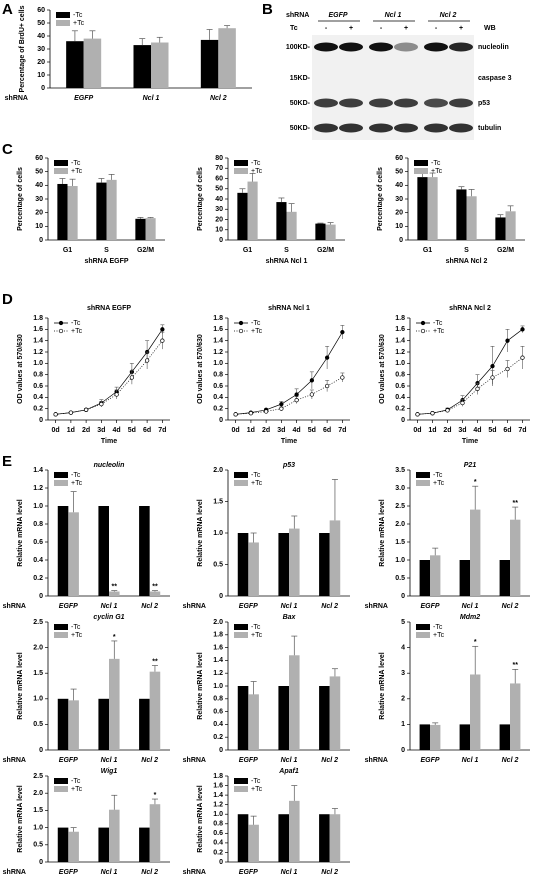  What do you see at coordinates (219, 219) in the screenshot?
I see `y-tick-label: 20` at bounding box center [219, 219].